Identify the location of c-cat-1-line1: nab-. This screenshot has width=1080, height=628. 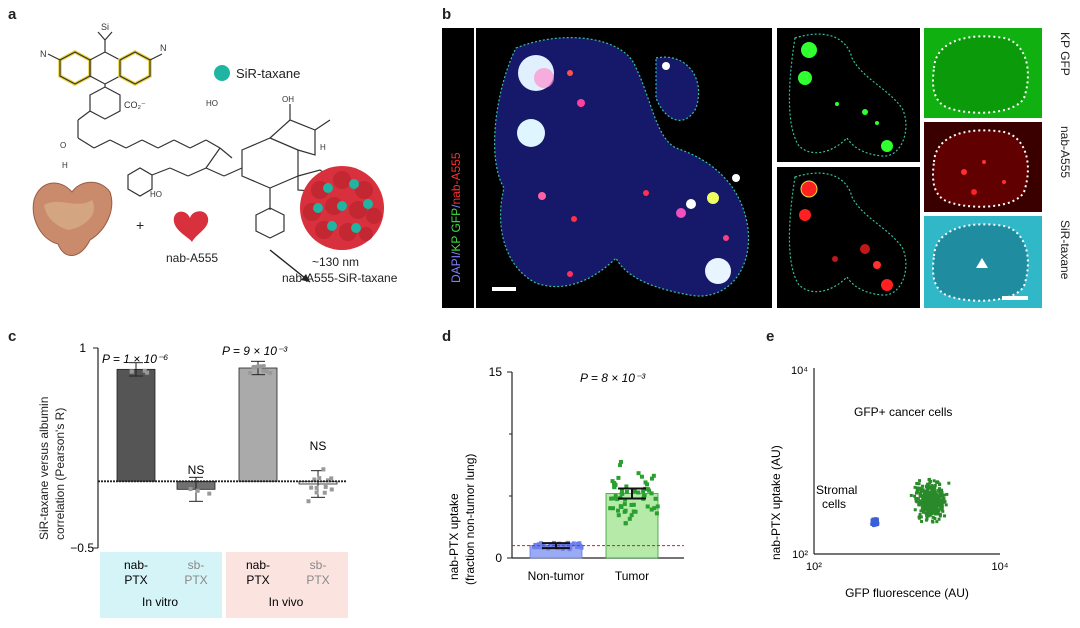
(136, 565).